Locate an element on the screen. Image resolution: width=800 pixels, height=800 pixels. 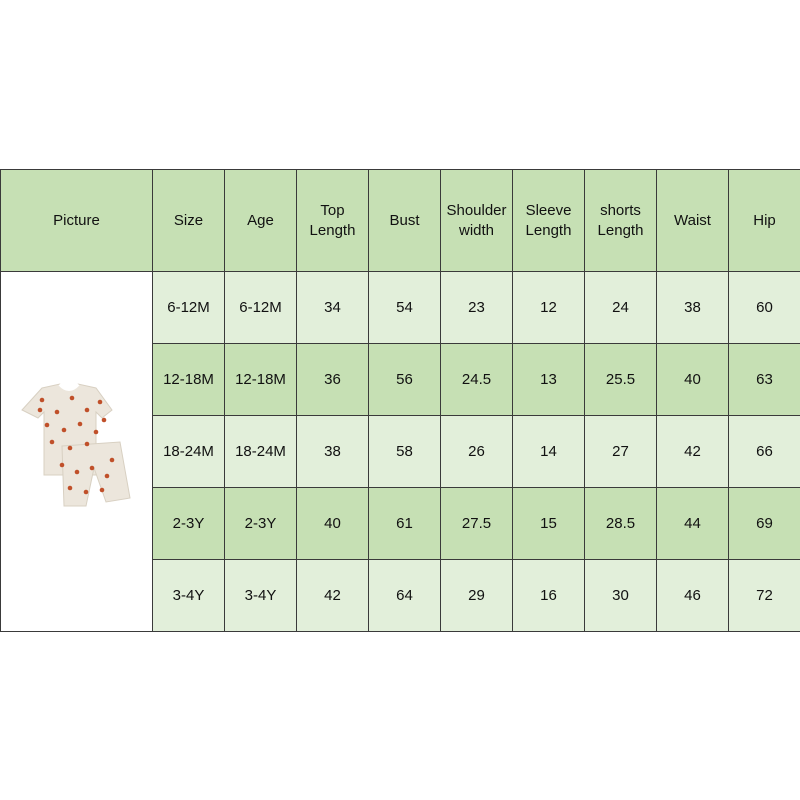
column-header: Waist is located at coordinates (692, 220).